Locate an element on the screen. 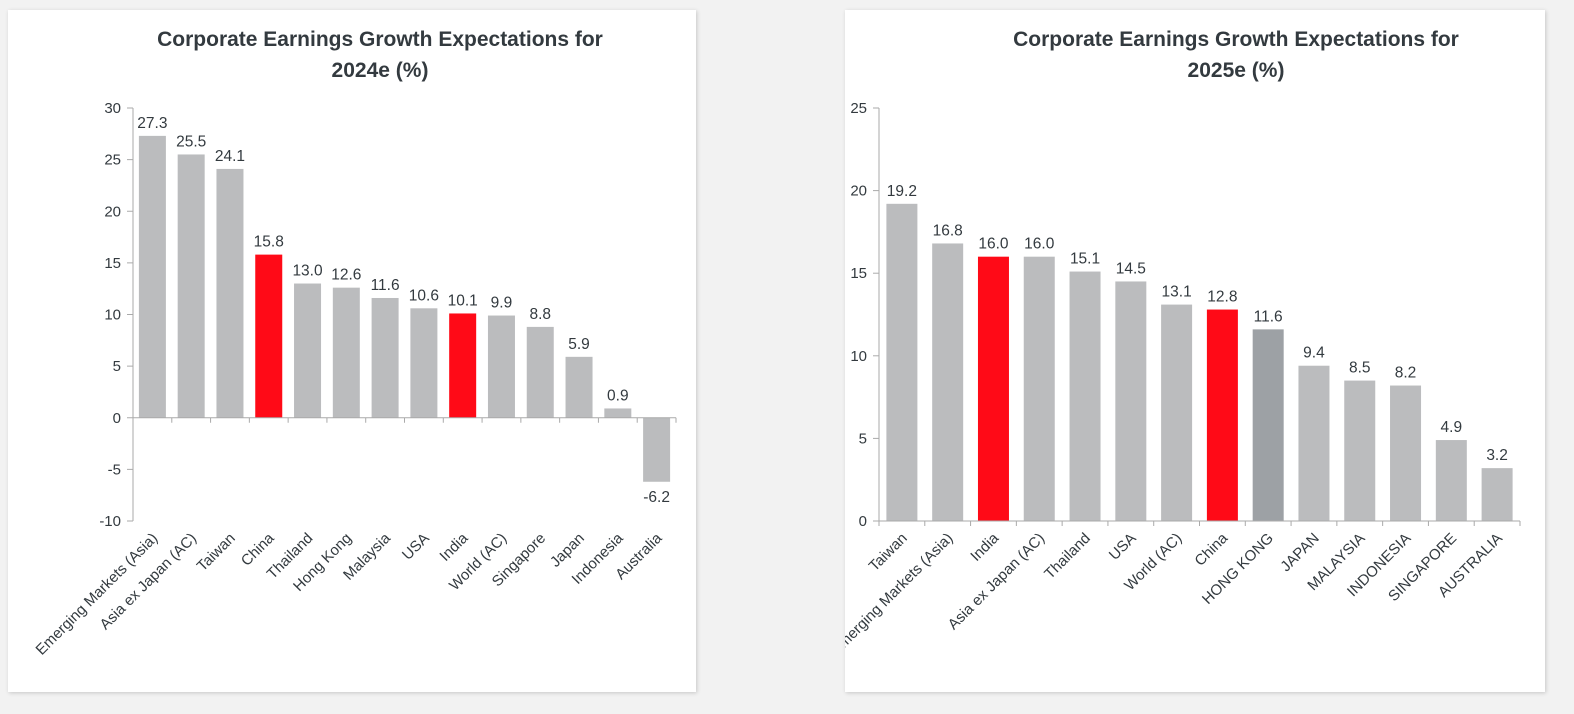 Image resolution: width=1574 pixels, height=714 pixels. y-tick-label-2024: 5 is located at coordinates (117, 366).